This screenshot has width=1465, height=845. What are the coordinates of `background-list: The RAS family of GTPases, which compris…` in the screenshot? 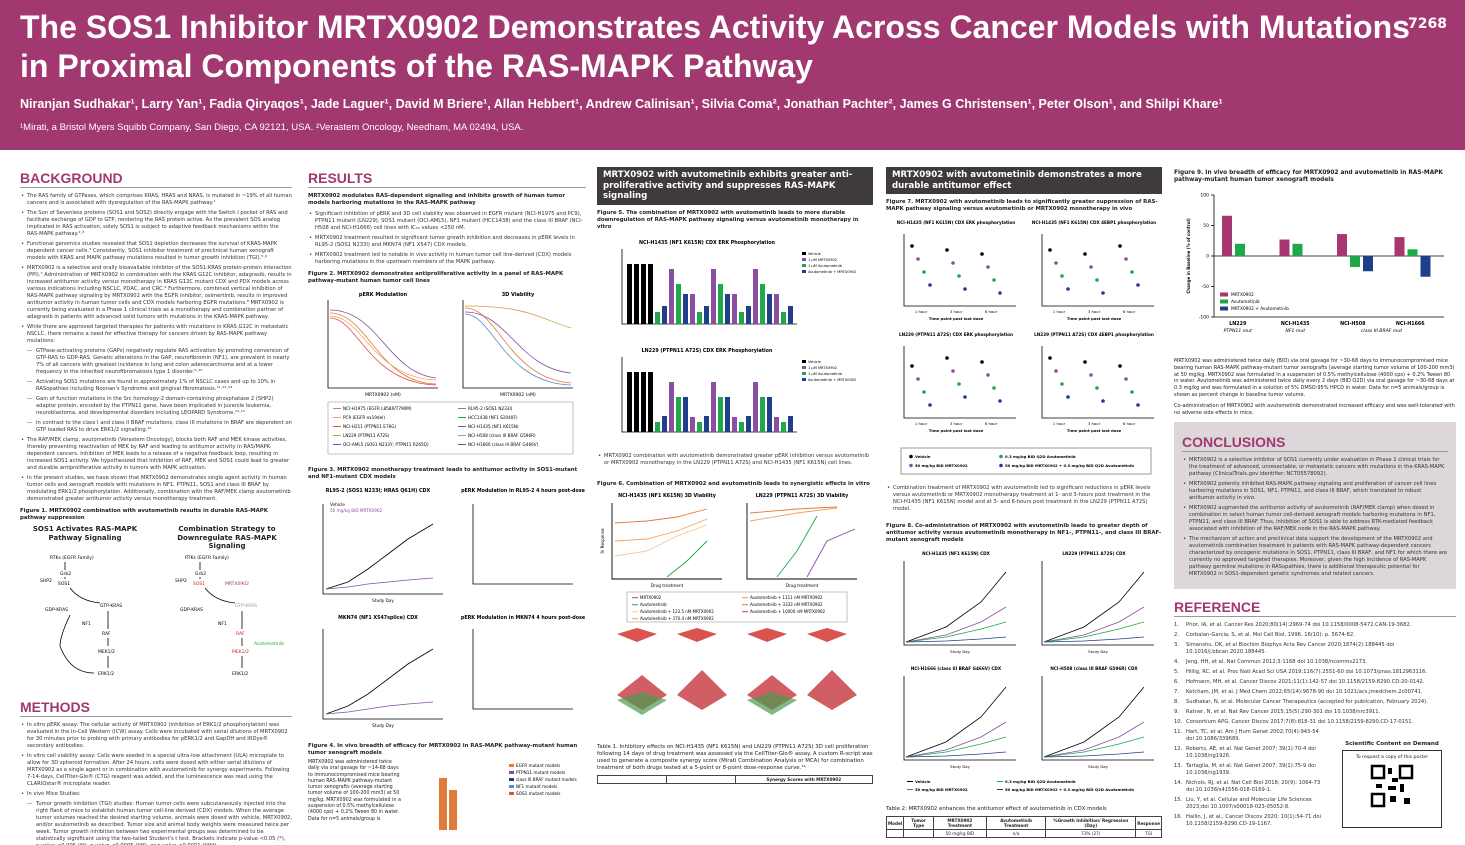 It's located at (156, 348).